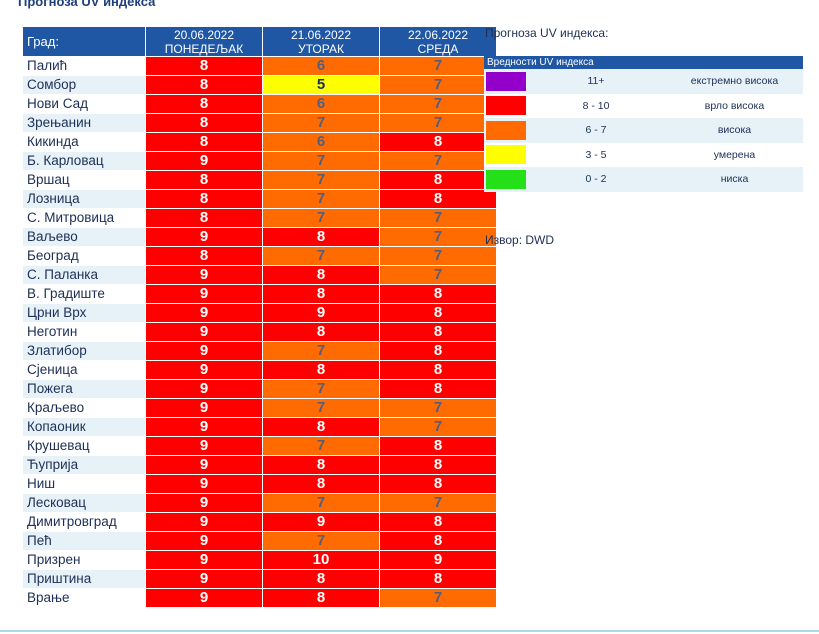 The height and width of the screenshot is (634, 819). What do you see at coordinates (84, 199) in the screenshot?
I see `city-name: Лозница` at bounding box center [84, 199].